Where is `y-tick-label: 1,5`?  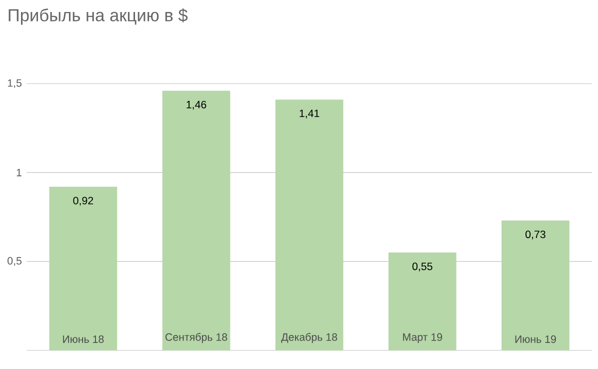
y-tick-label: 1,5 is located at coordinates (15, 83).